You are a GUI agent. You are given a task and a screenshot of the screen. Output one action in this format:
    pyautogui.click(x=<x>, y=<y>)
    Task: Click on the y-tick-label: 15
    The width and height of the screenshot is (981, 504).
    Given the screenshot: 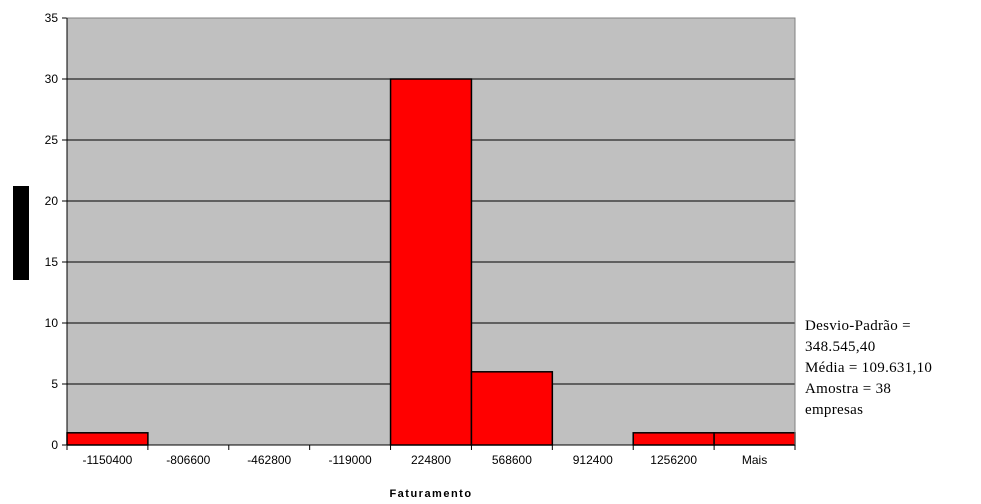 What is the action you would take?
    pyautogui.click(x=52, y=262)
    